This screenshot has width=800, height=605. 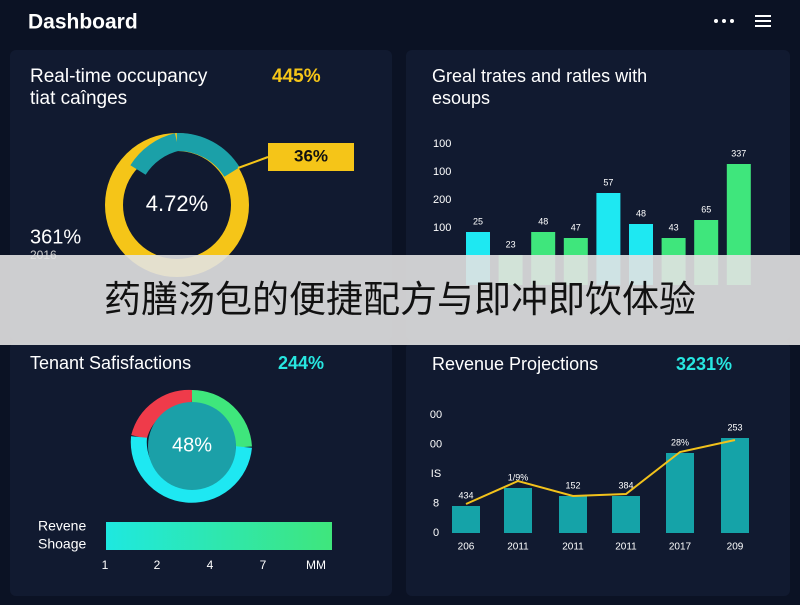 I want to click on highlight: 3231%, so click(x=704, y=364).